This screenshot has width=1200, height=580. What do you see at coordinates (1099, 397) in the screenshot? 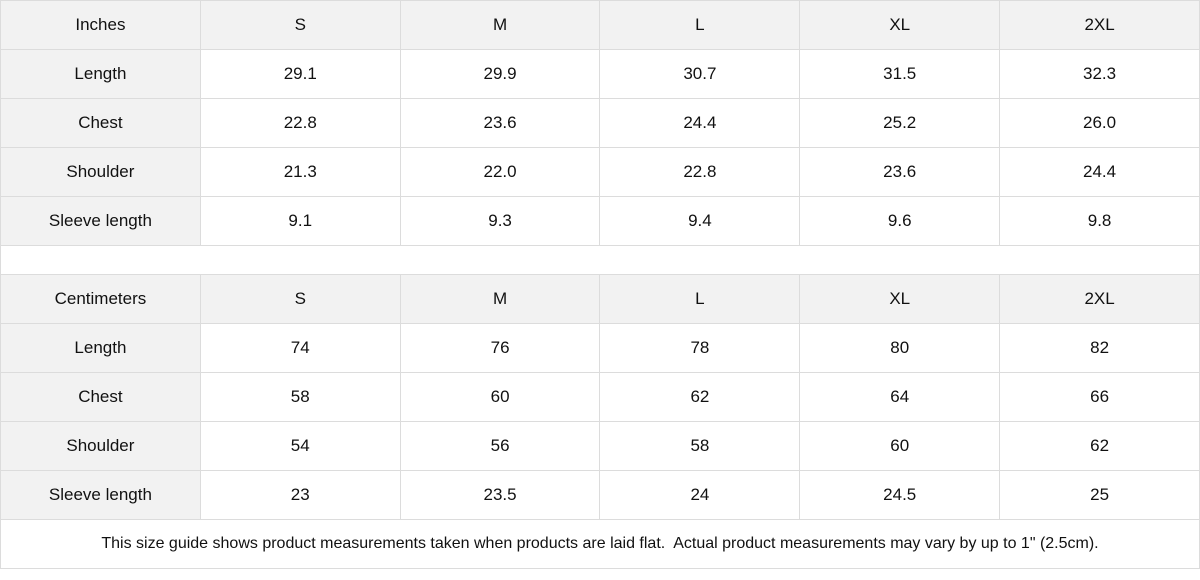
I see `measurement-cell: 66` at bounding box center [1099, 397].